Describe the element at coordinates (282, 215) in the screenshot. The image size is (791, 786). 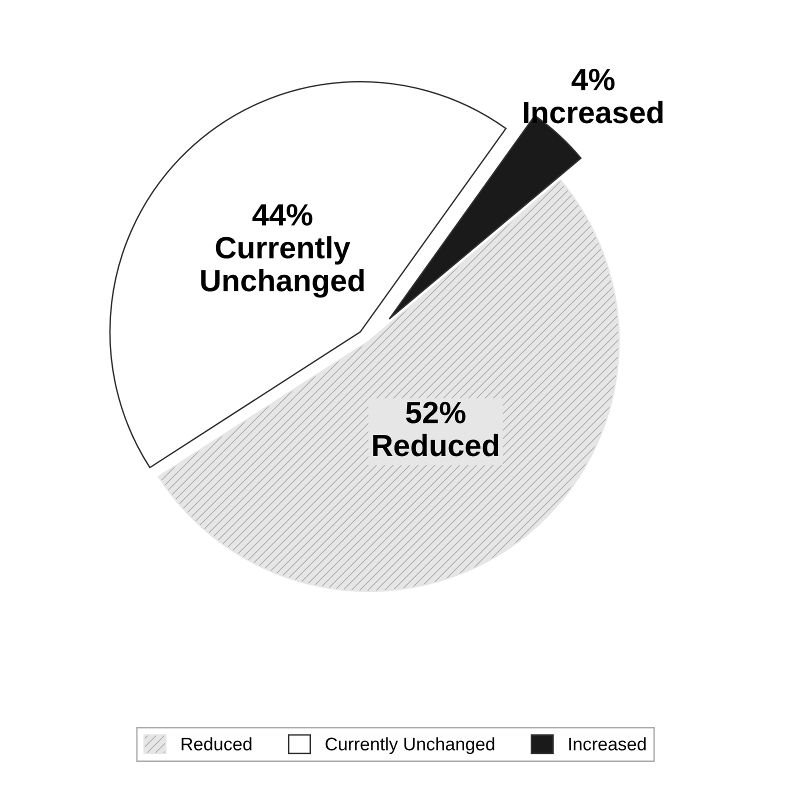
I see `data-label: 44%` at that location.